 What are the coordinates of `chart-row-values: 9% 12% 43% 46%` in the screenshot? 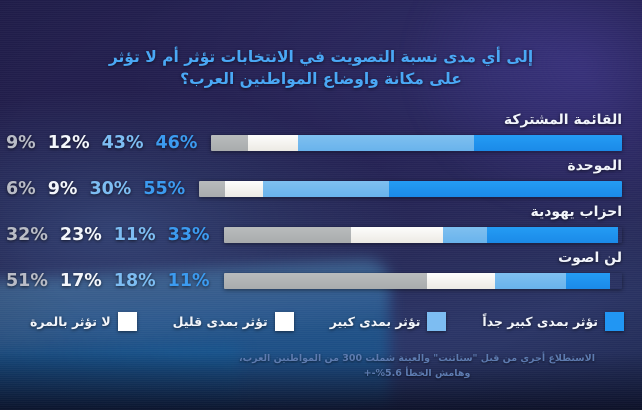 It's located at (101, 143).